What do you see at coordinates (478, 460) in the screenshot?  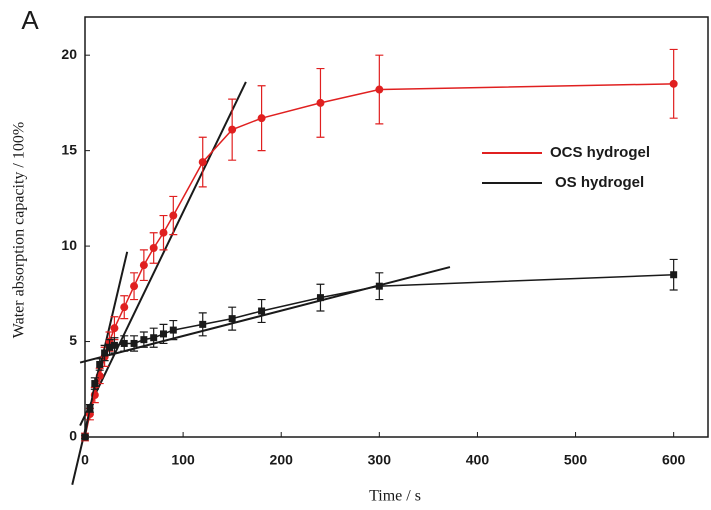 I see `x-tick-label: 400` at bounding box center [478, 460].